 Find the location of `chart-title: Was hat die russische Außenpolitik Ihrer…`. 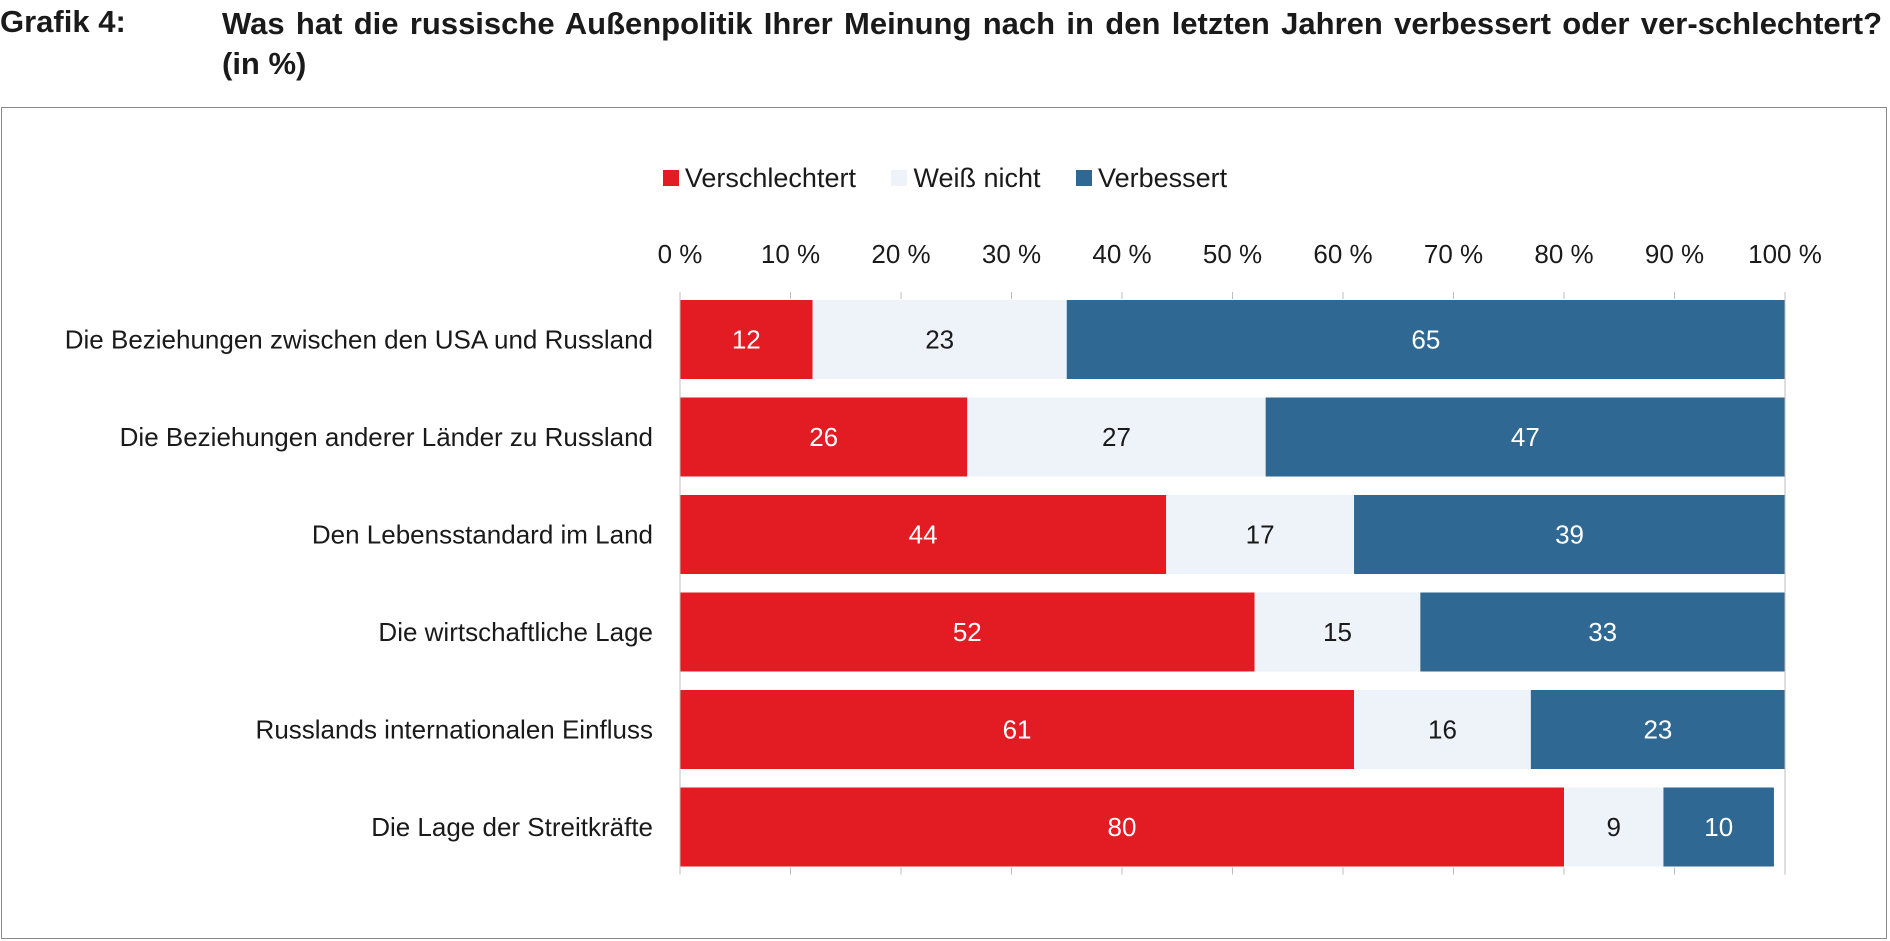

chart-title: Was hat die russische Außenpolitik Ihrer… is located at coordinates (1052, 43).